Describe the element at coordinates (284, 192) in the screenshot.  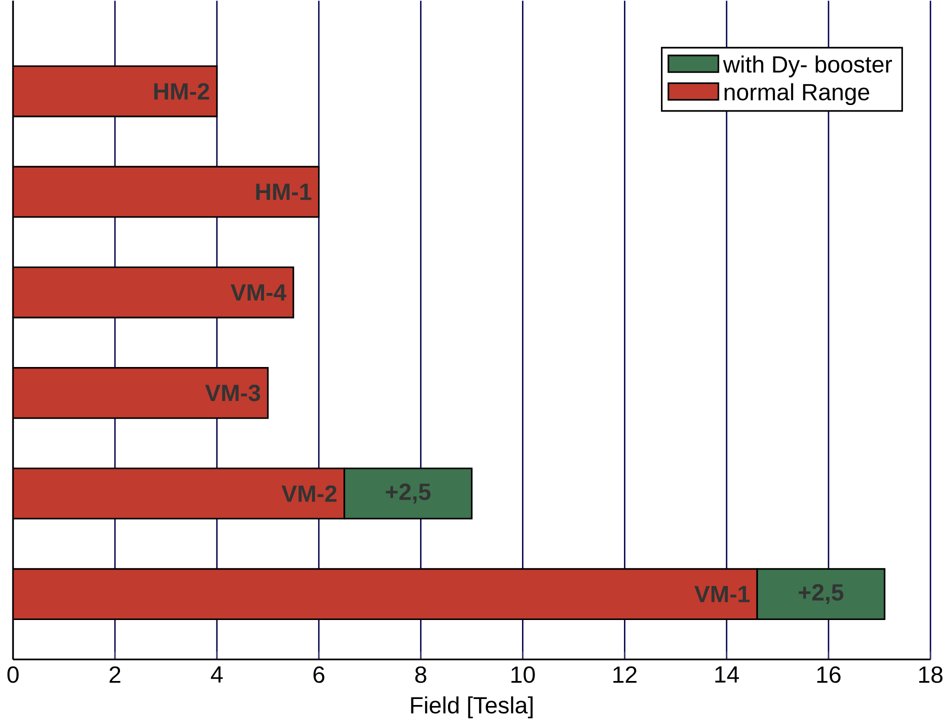
I see `y-tick-label: HM-1` at that location.